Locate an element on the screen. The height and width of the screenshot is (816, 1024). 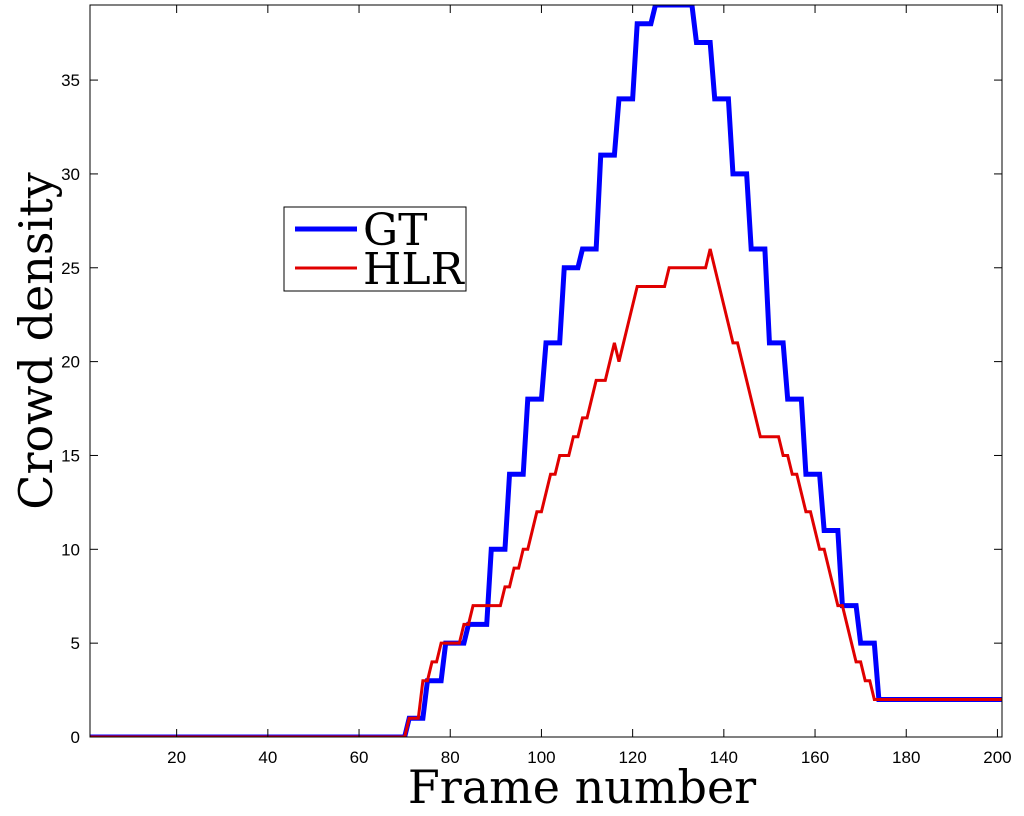
y-tick-label: 0 is located at coordinates (75, 737).